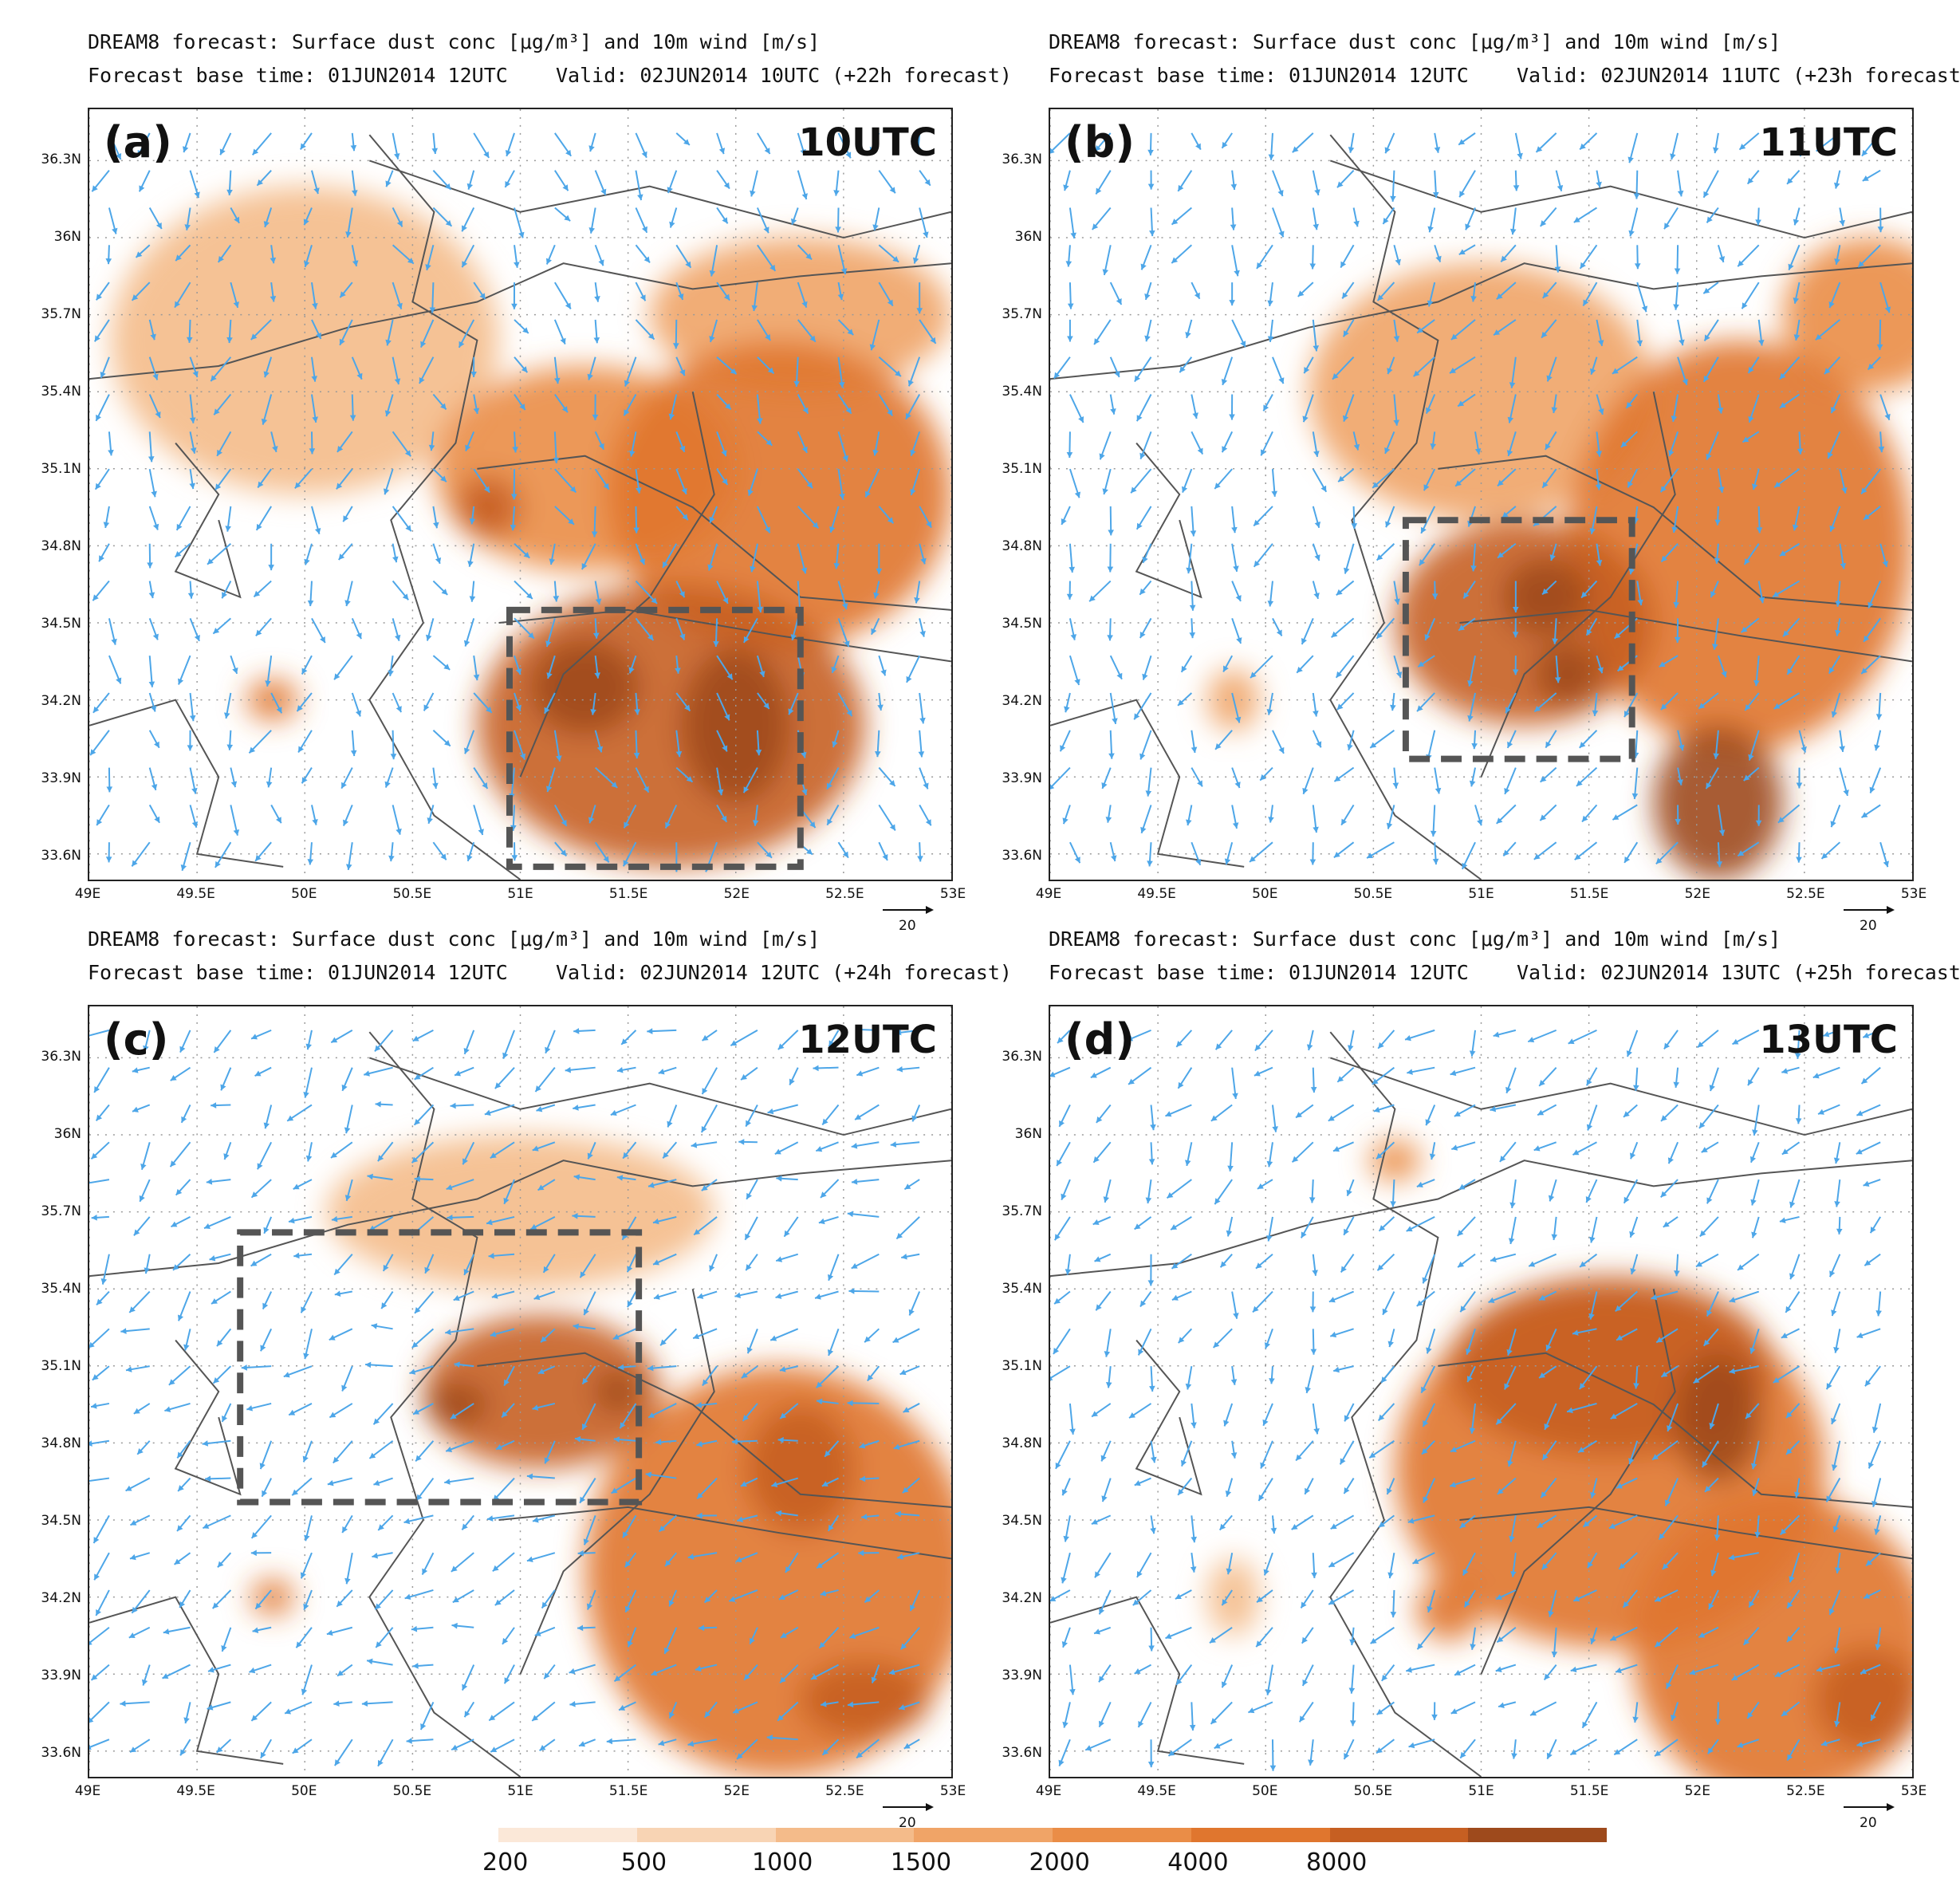 The height and width of the screenshot is (1898, 1960). Describe the element at coordinates (1022, 1365) in the screenshot. I see `lat-tick-label: 35.1N` at that location.